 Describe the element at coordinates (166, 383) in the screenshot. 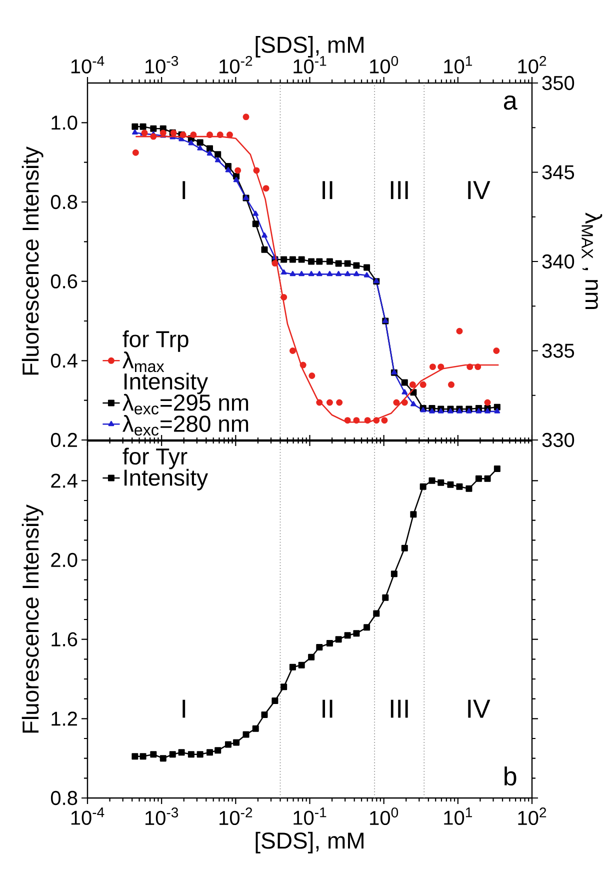

I see `annotation: Intensity` at that location.